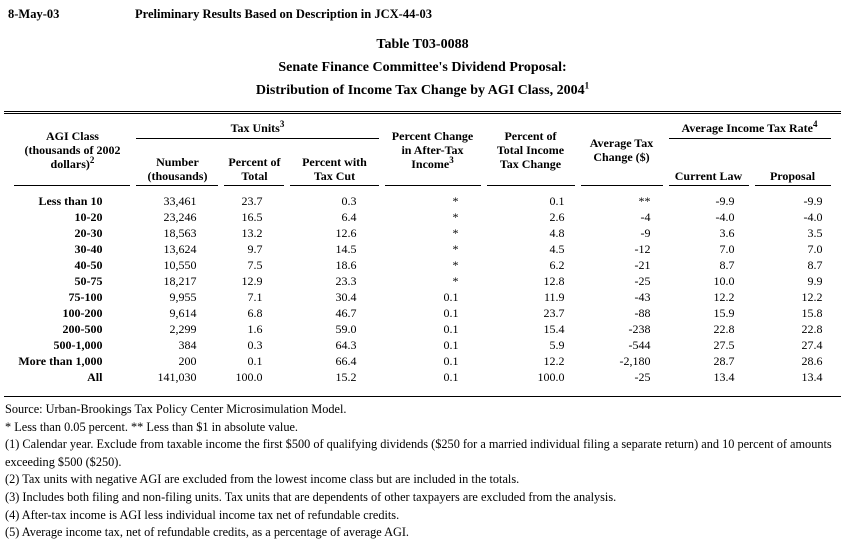 This screenshot has height=546, width=845. What do you see at coordinates (422, 345) in the screenshot?
I see `table-row: 500-1,000 384 0.3 64.3 0.1 5.9 -544 27.5 27.4` at bounding box center [422, 345].